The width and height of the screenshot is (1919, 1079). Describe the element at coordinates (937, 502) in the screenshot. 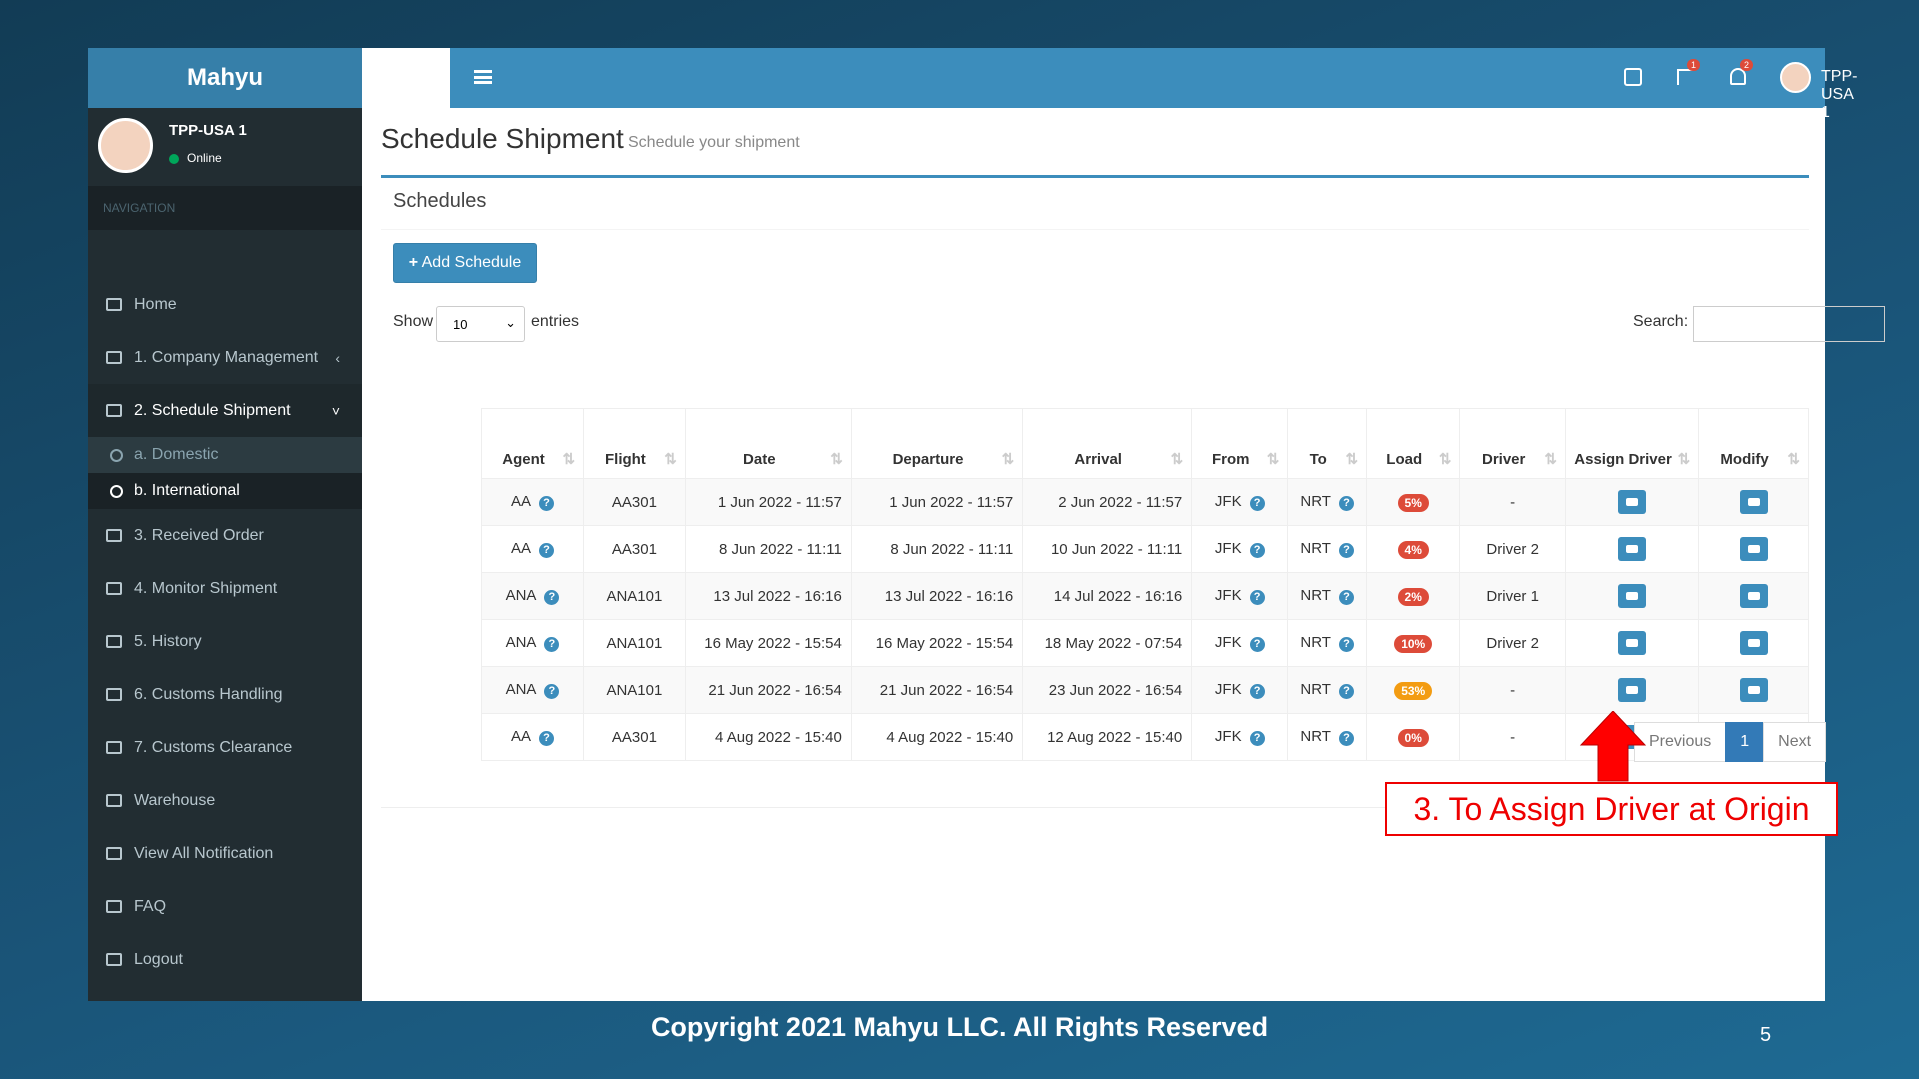

I see `cell: 1 Jun 2022 - 11:57` at that location.